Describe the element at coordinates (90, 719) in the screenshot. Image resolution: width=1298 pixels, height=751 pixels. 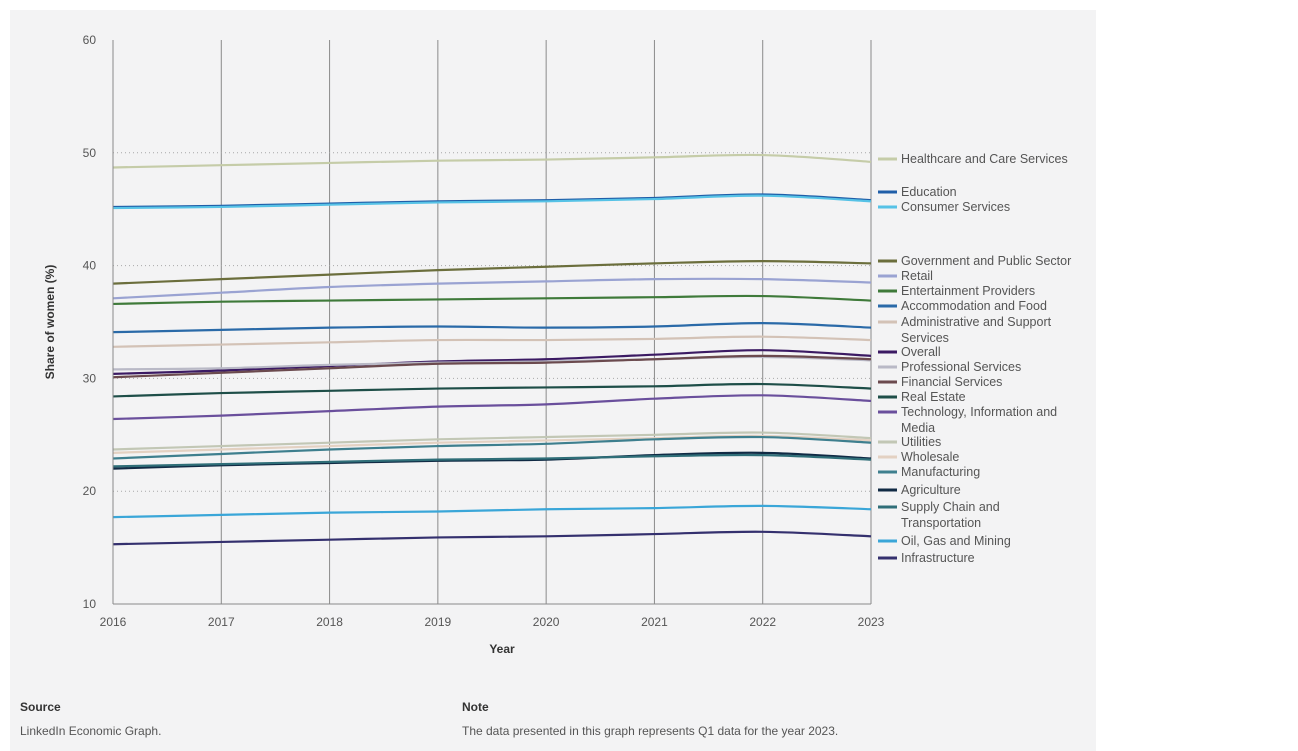
I see `source-block: Source LinkedIn Economic Graph.` at that location.